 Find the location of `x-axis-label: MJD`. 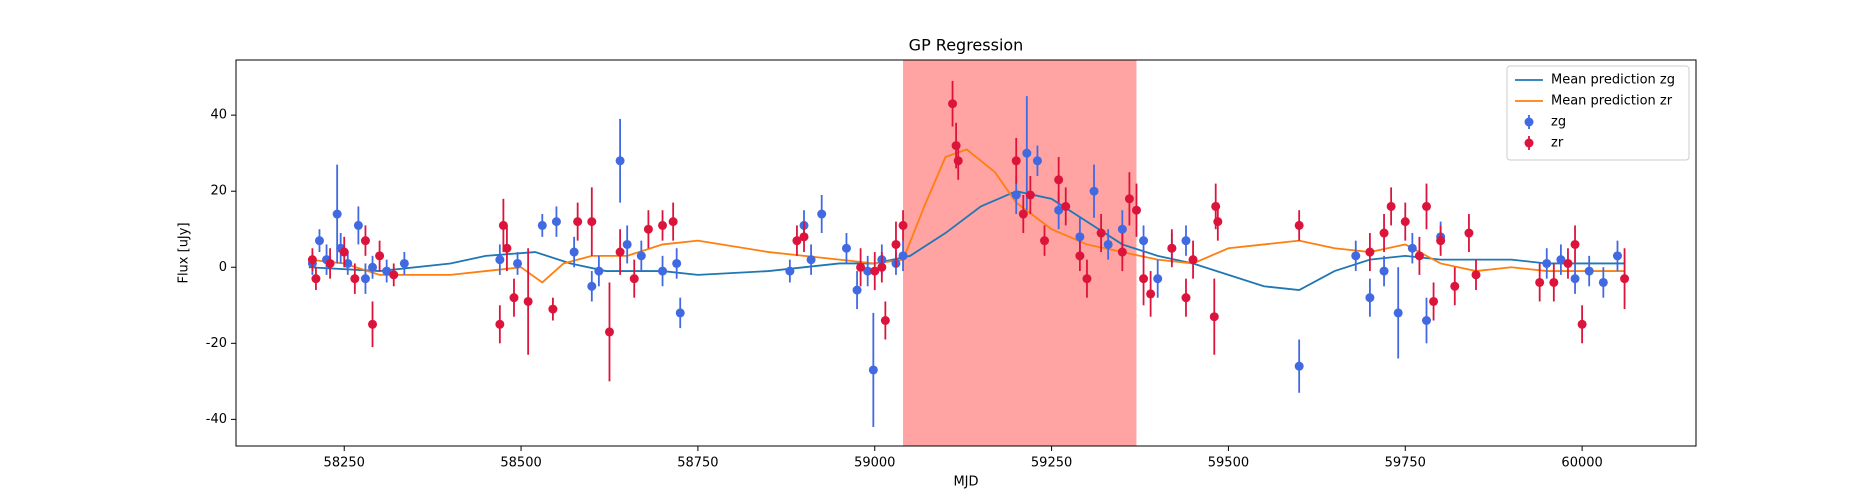

x-axis-label: MJD is located at coordinates (965, 482).